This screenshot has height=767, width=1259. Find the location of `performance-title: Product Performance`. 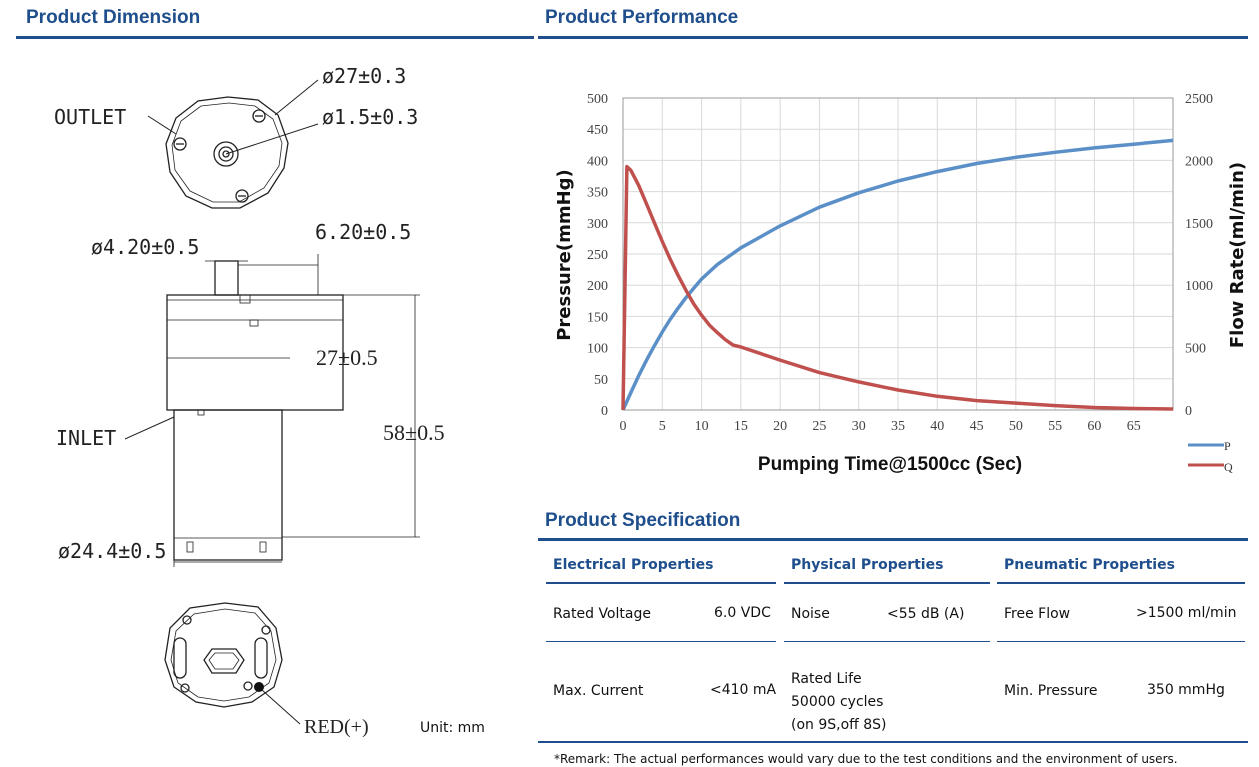

performance-title: Product Performance is located at coordinates (642, 17).